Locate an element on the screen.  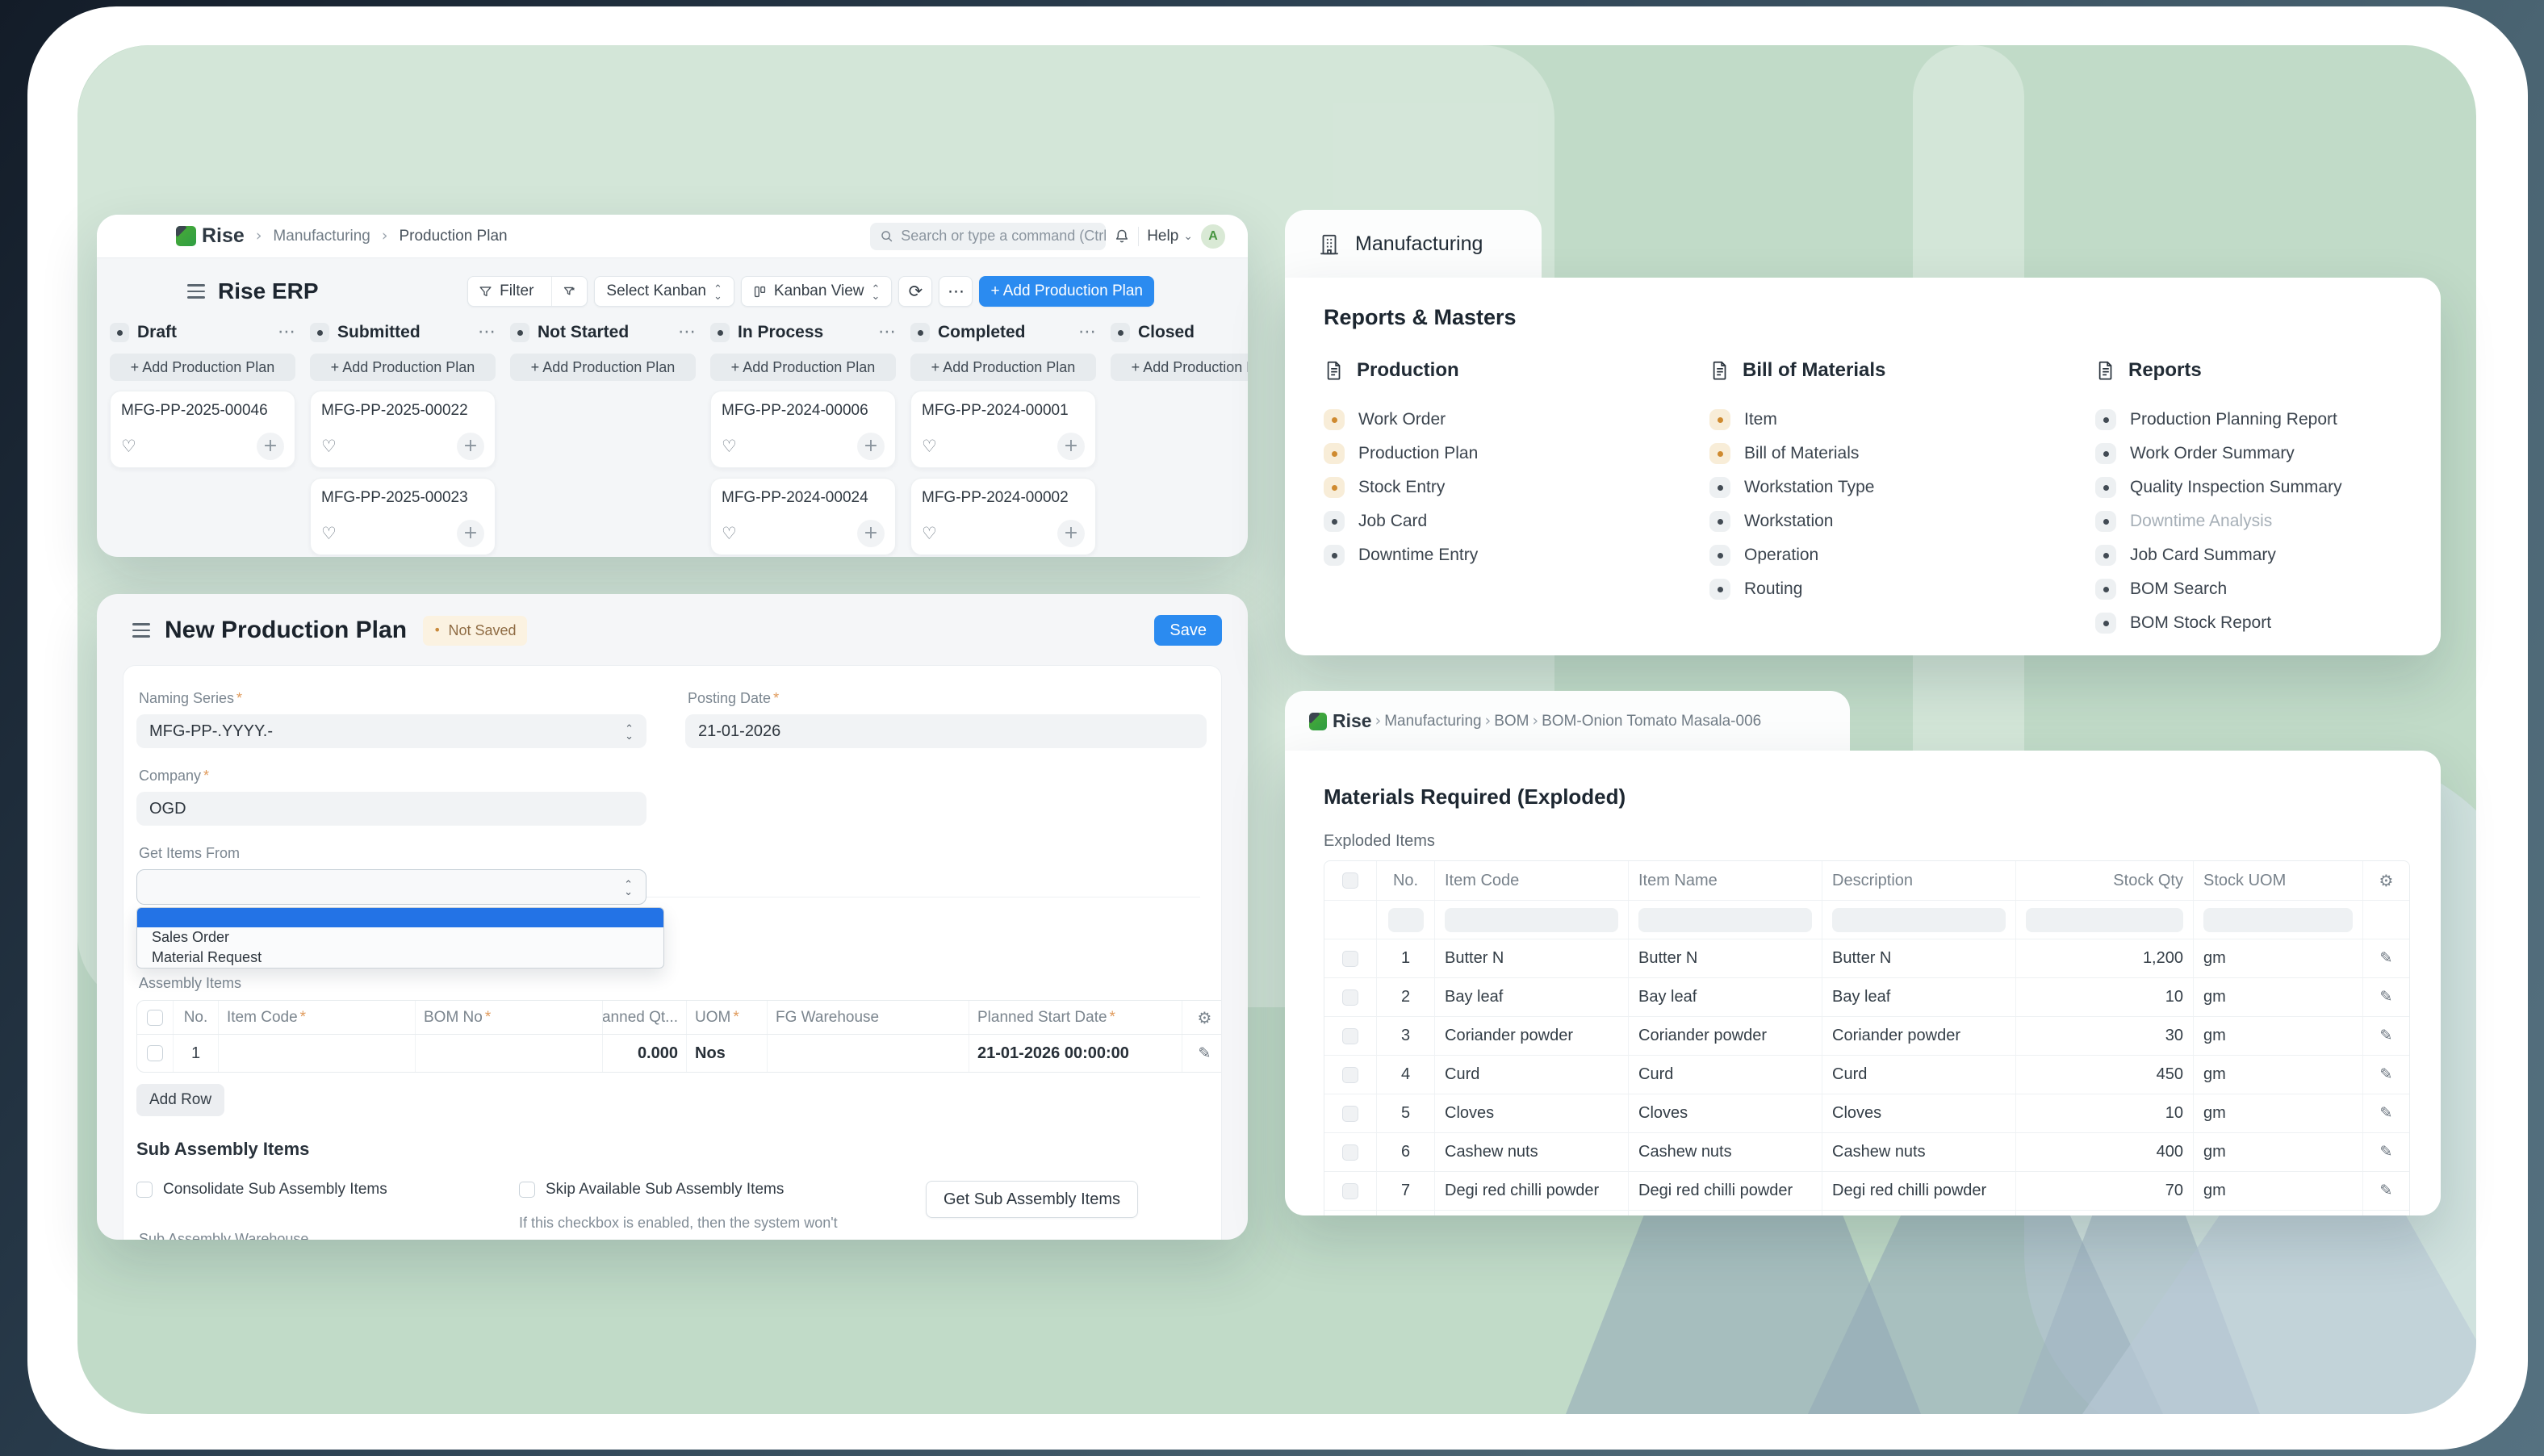
get-items-from-select: ⌃ ⌄ is located at coordinates (391, 887).